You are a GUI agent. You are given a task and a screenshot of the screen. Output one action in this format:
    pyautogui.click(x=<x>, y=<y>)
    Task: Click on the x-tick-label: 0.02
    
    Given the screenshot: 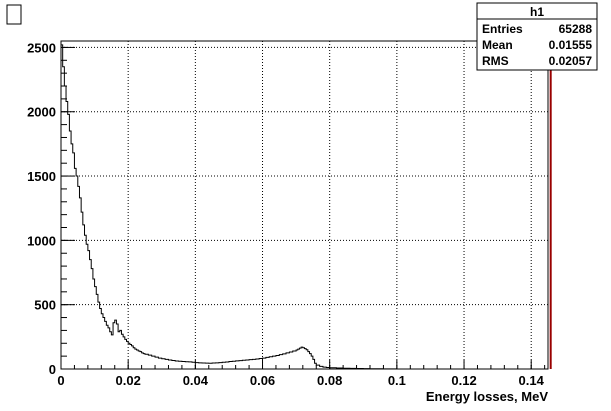 What is the action you would take?
    pyautogui.click(x=128, y=380)
    